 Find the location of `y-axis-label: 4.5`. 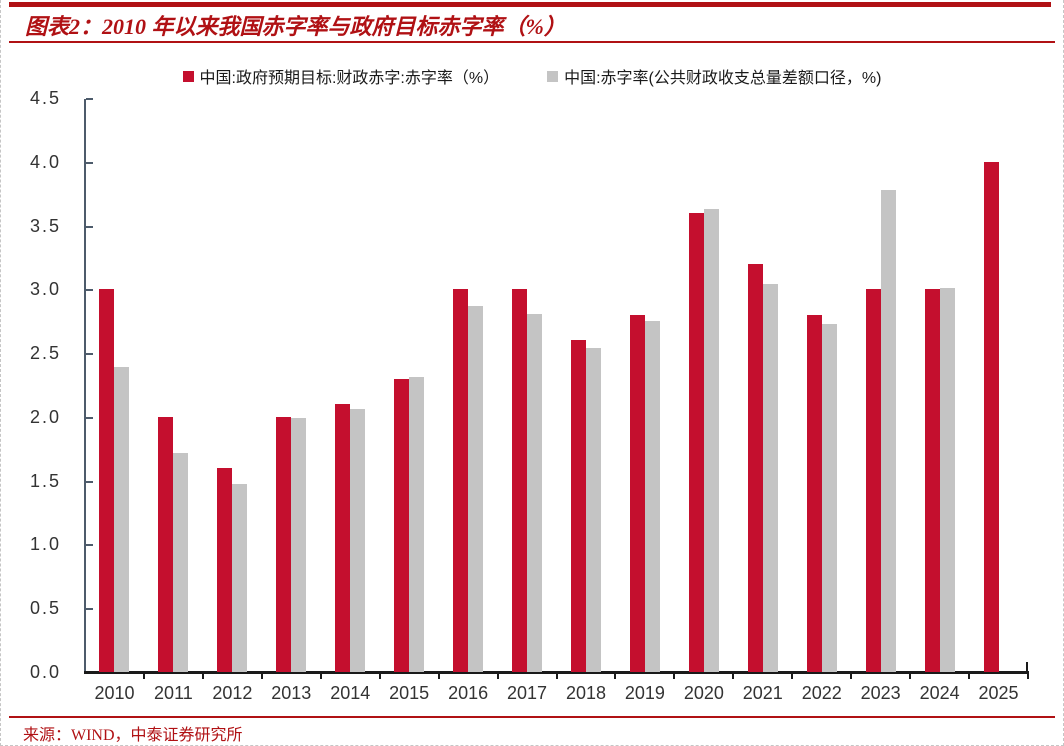

y-axis-label: 4.5 is located at coordinates (45, 98).